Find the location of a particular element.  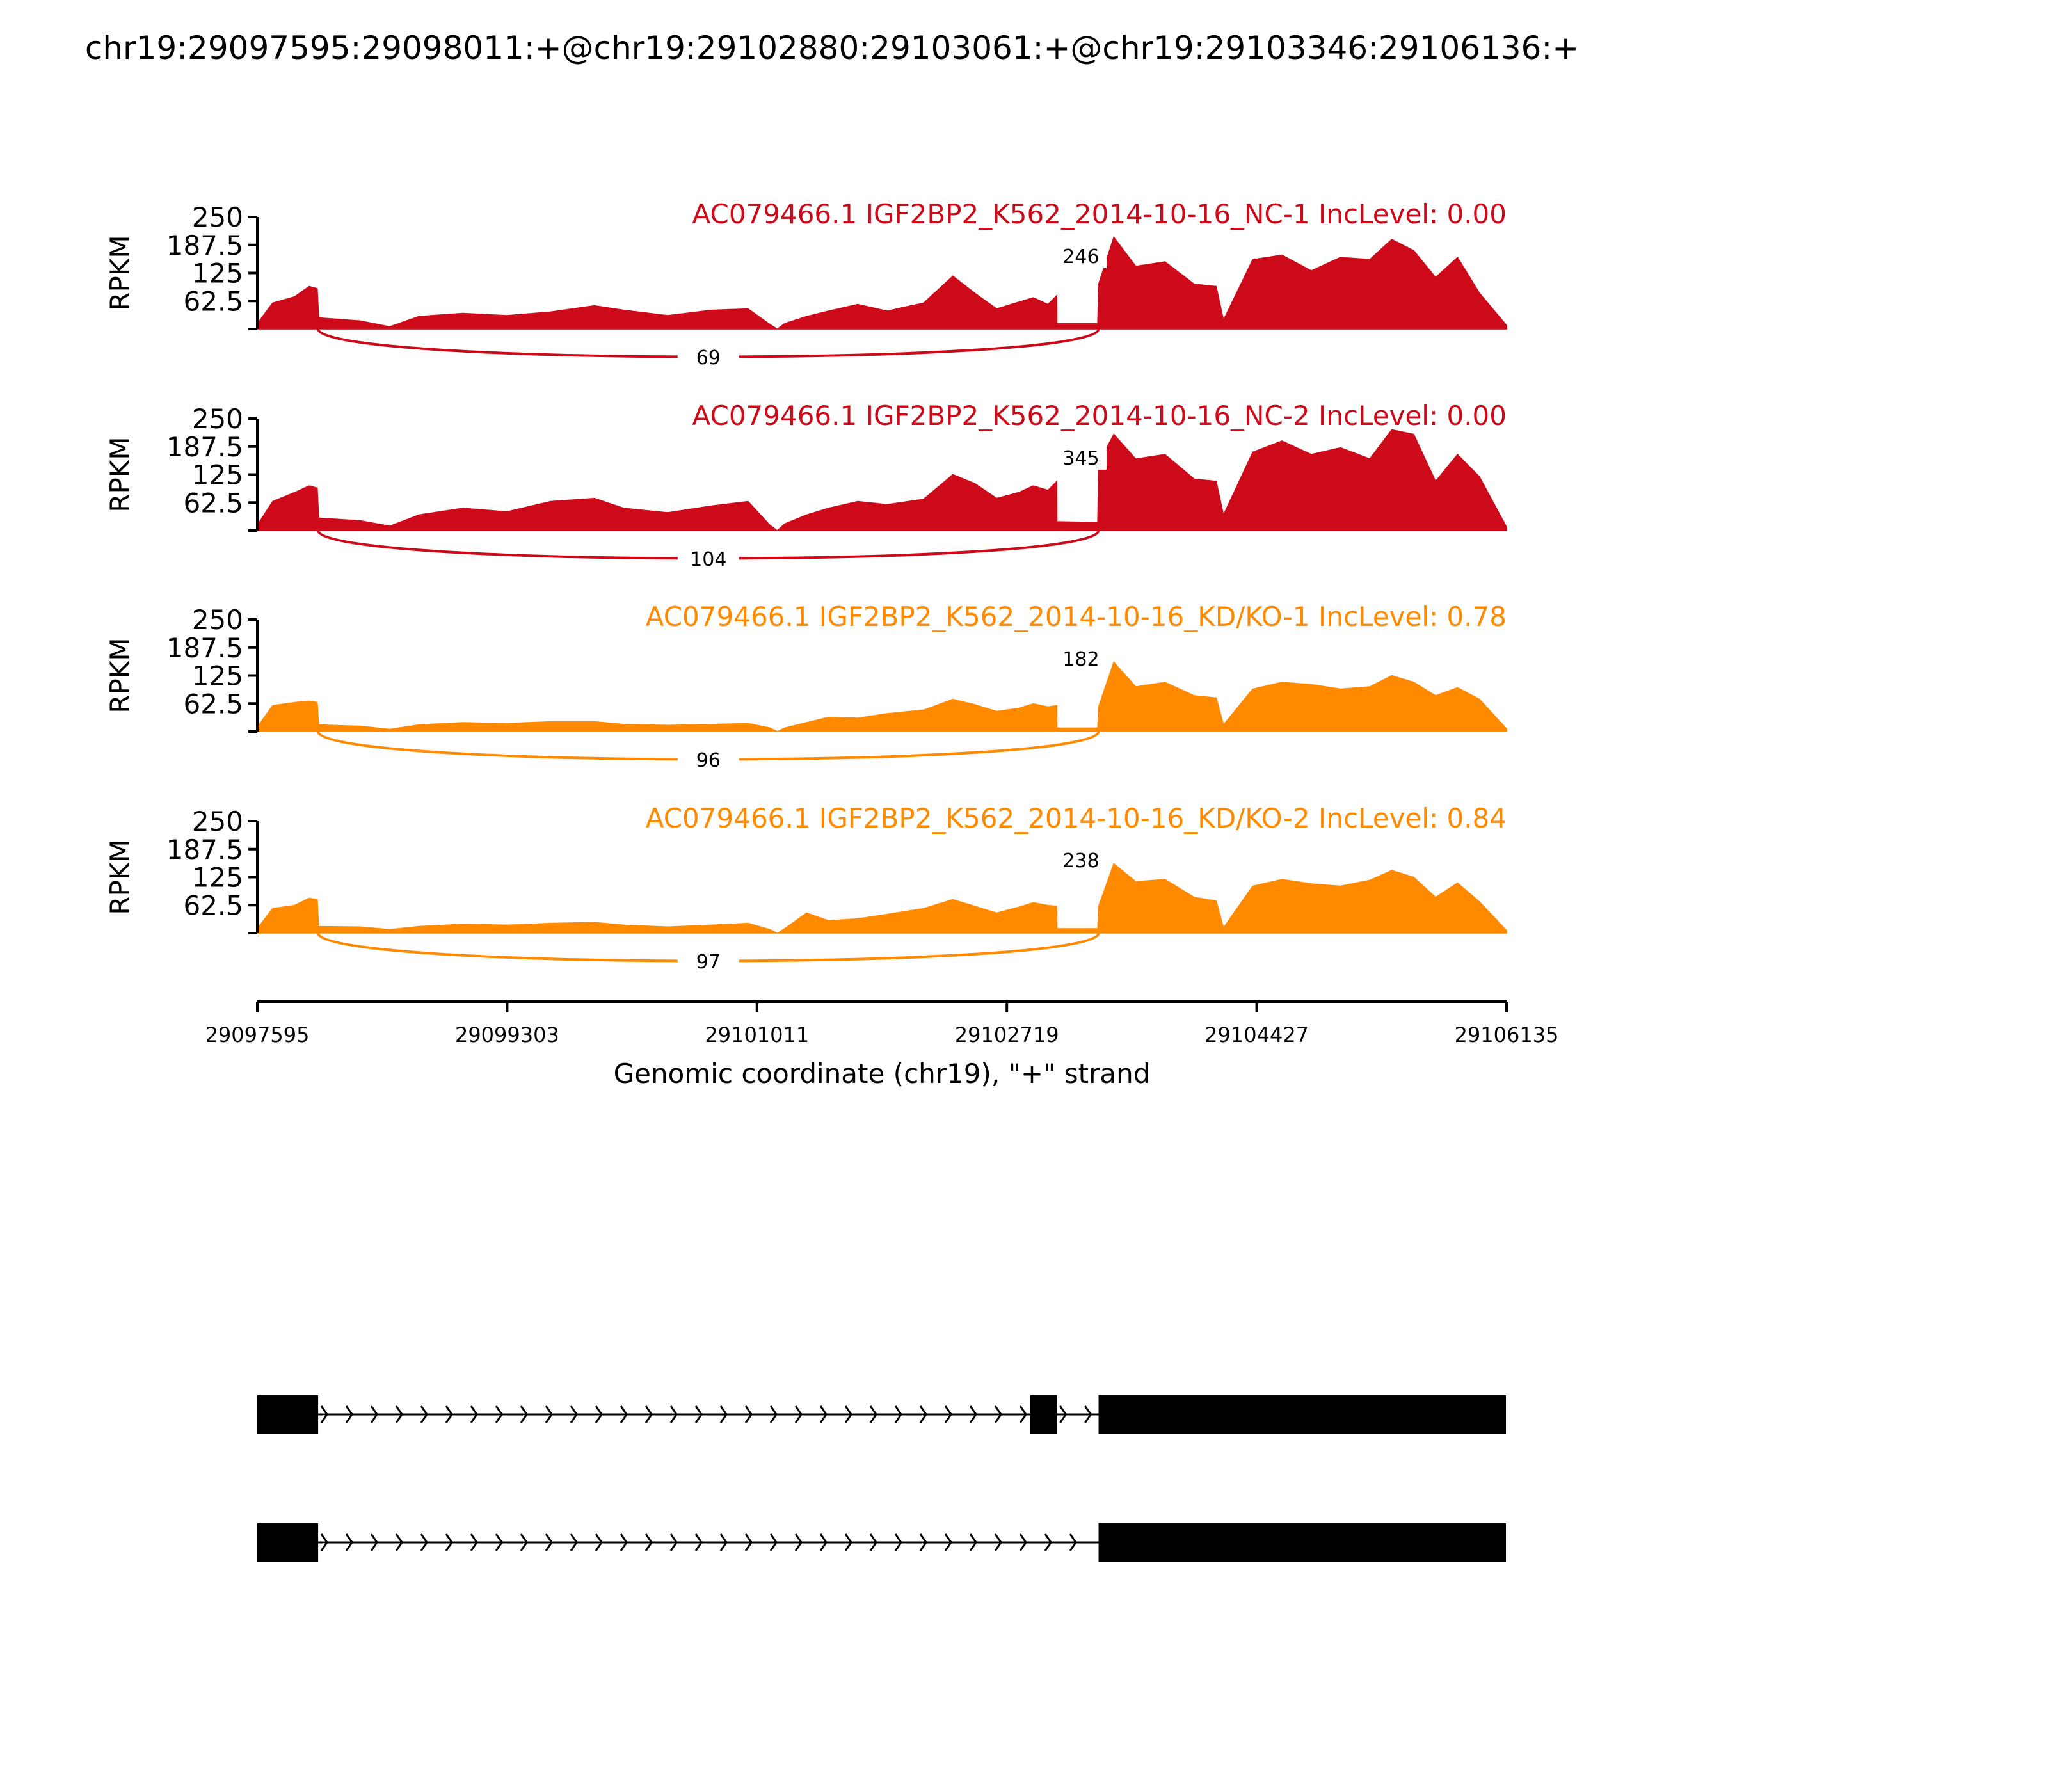

skipping-junction-count: 96 is located at coordinates (708, 760).